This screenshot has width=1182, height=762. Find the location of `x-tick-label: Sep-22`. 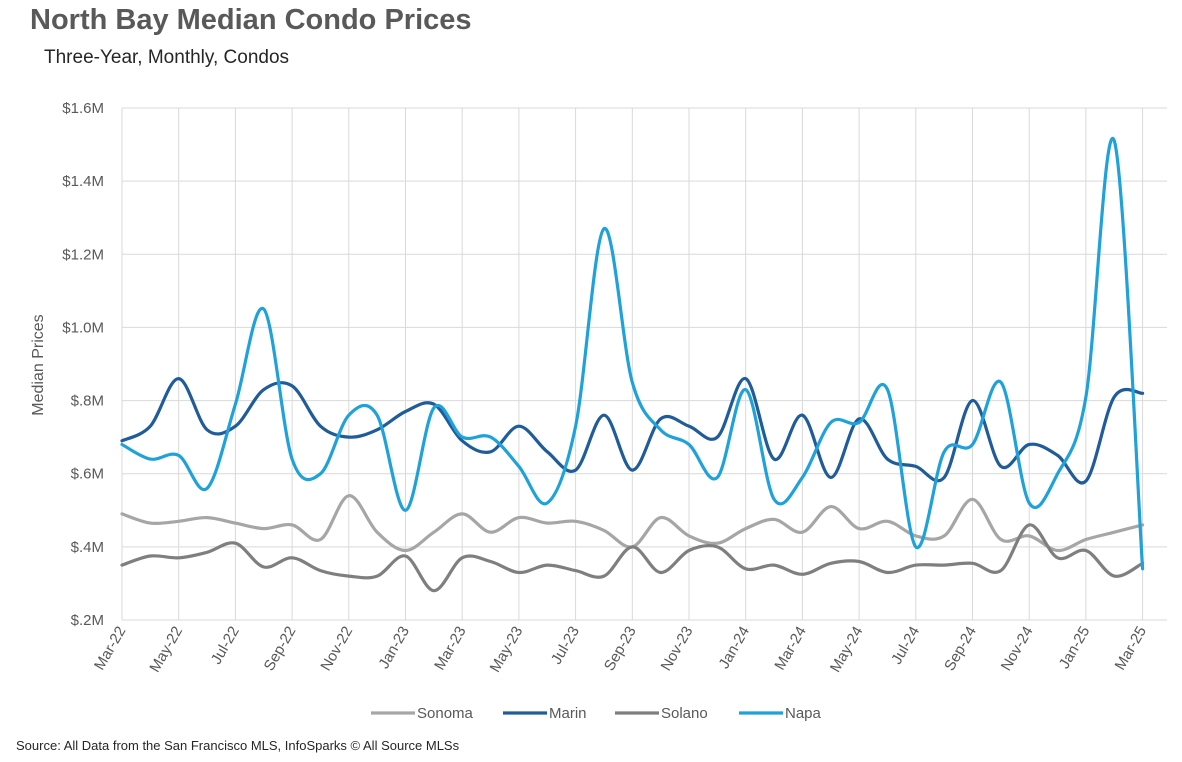

x-tick-label: Sep-22 is located at coordinates (280, 649).